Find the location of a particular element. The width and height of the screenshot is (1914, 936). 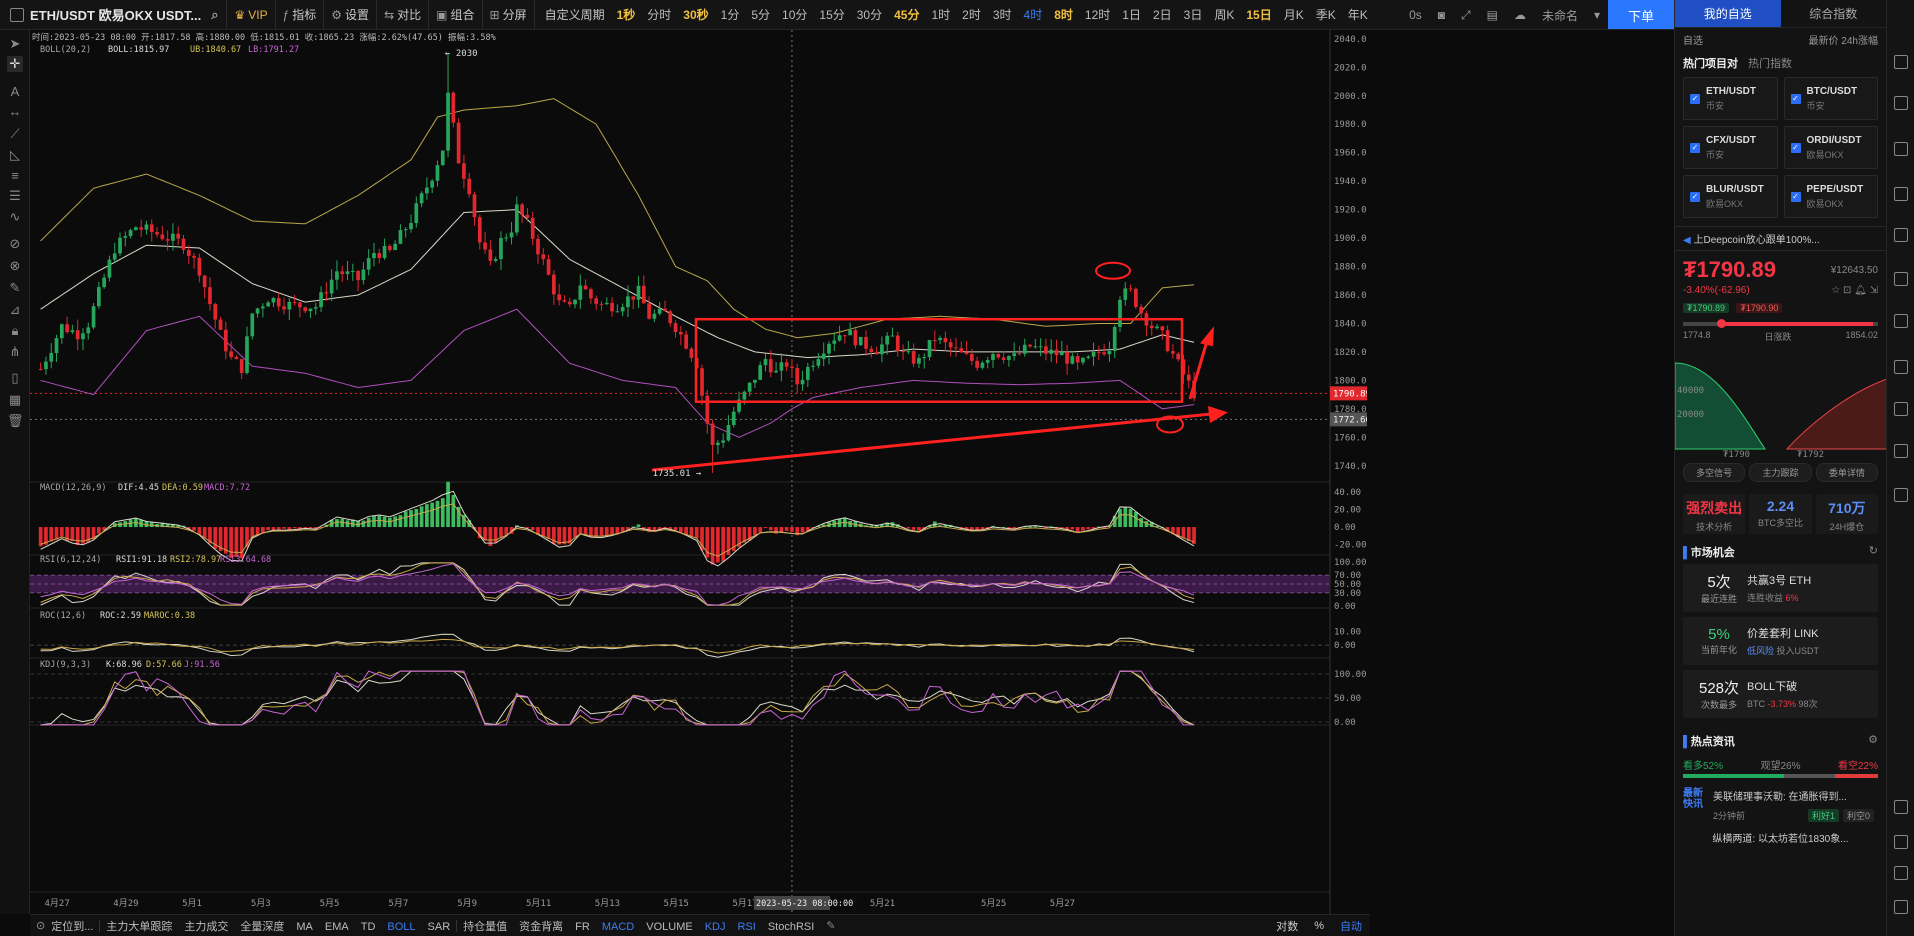

indicator-boll: BOLL is located at coordinates (401, 926).